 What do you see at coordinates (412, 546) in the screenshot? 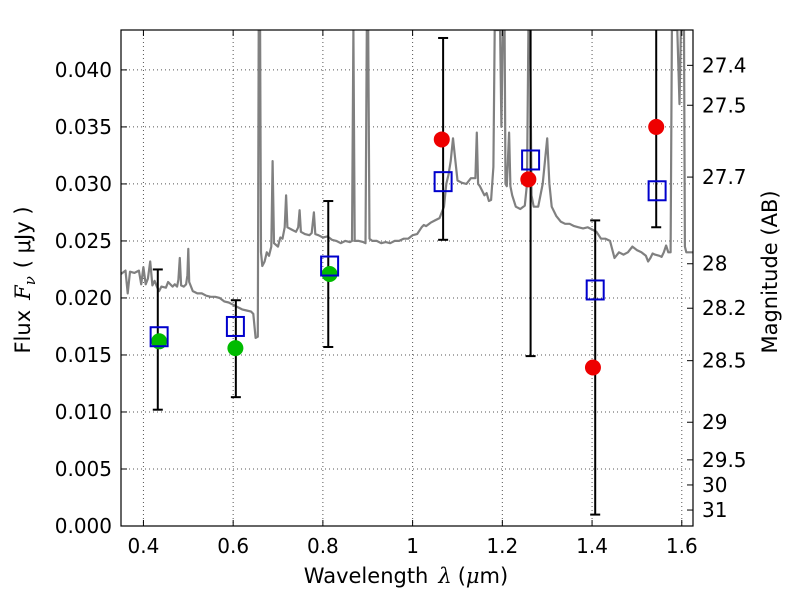
I see `x-tick-label: 1` at bounding box center [412, 546].